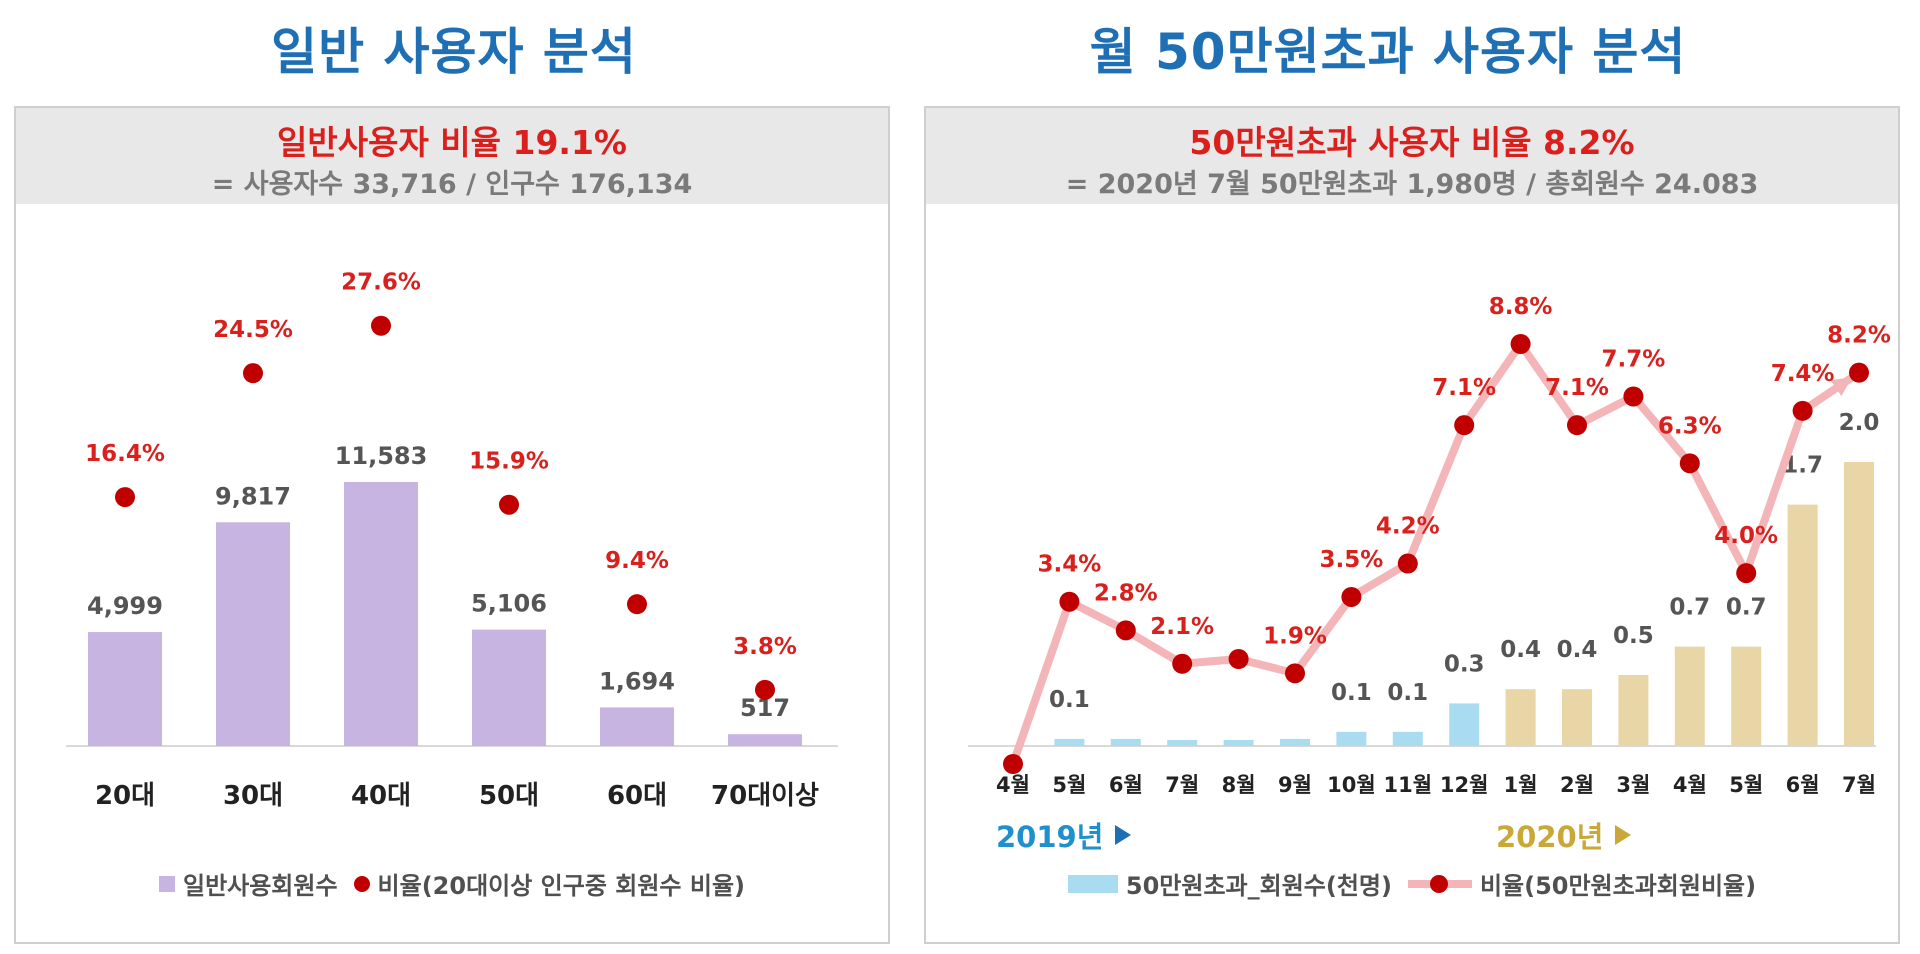  I want to click on bar-value-label: 1,694, so click(637, 681).